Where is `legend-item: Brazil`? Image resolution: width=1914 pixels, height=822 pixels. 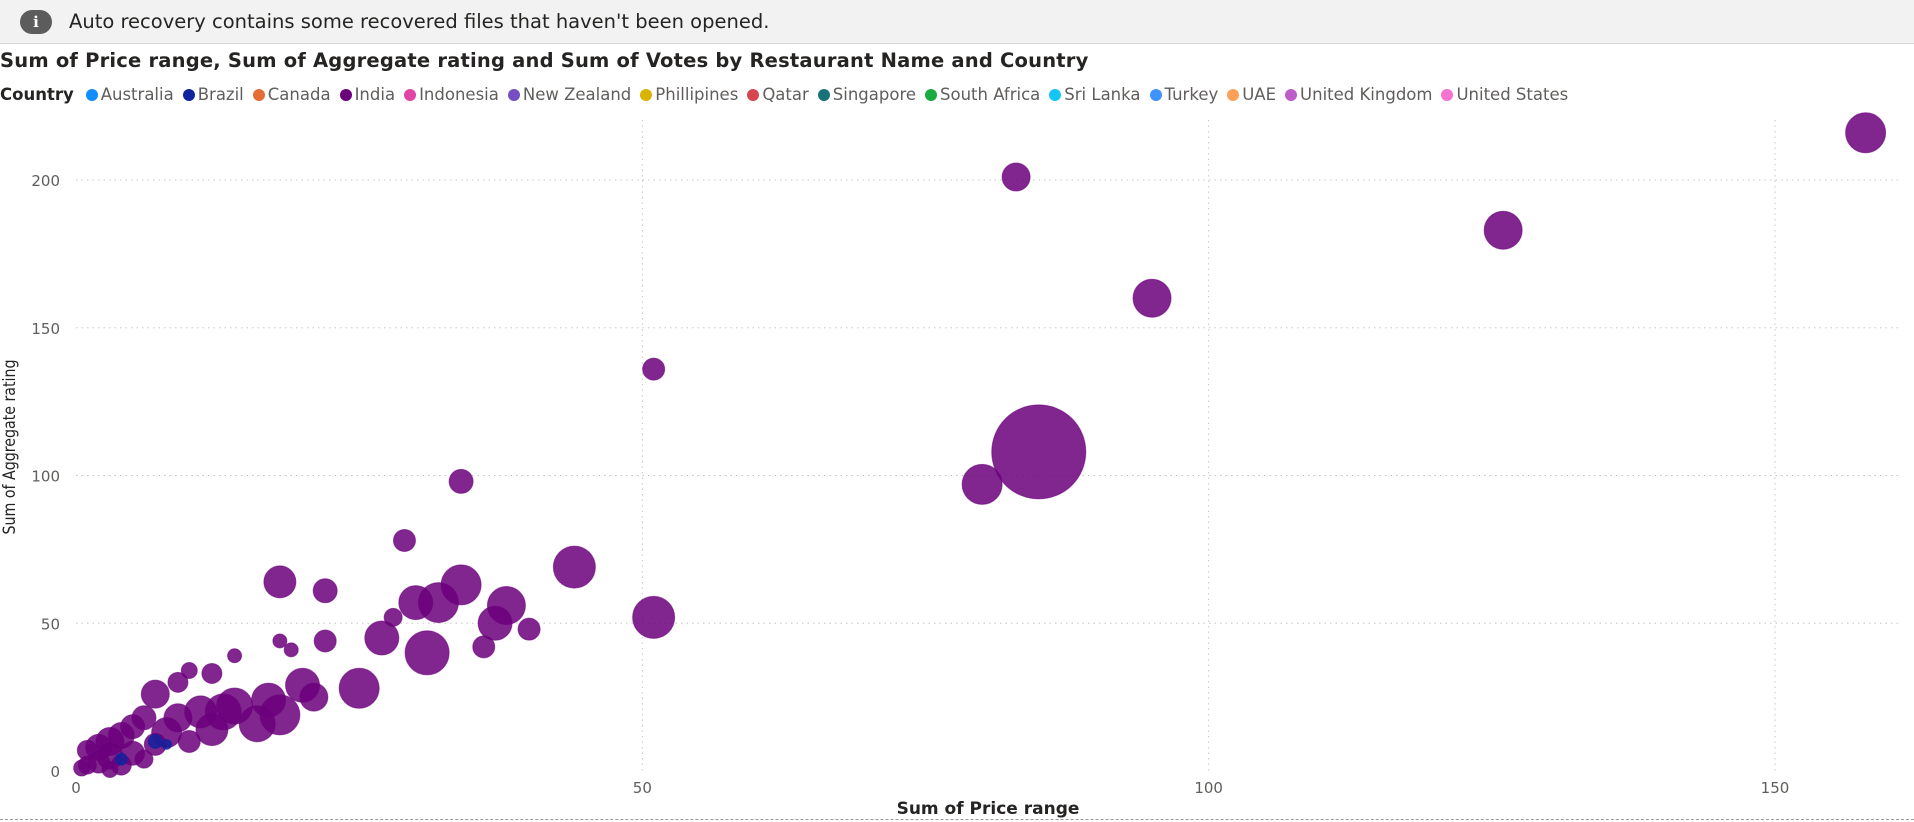 legend-item: Brazil is located at coordinates (213, 94).